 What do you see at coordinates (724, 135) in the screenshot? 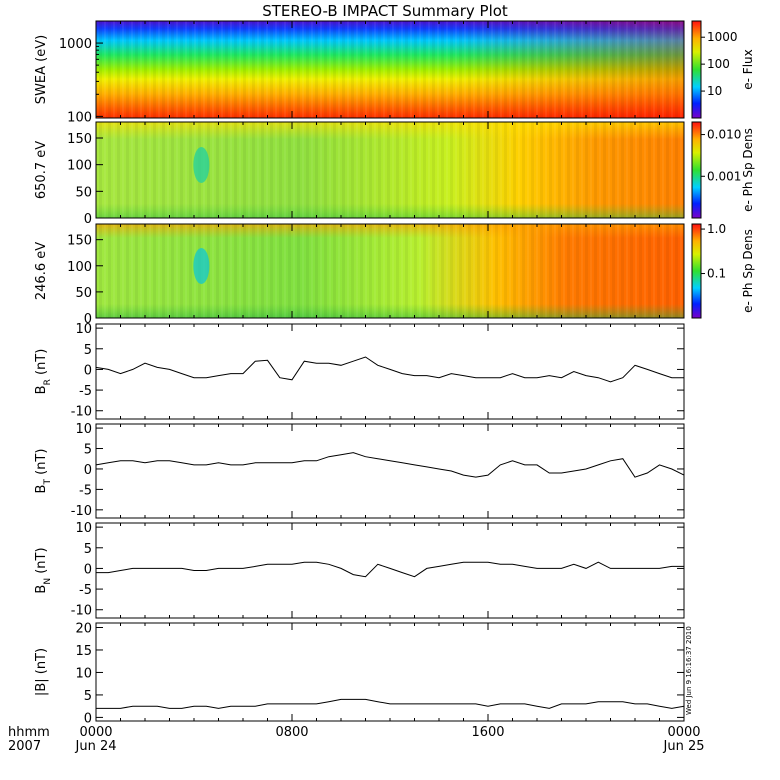
I see `colorbar-tick-label-1-0: 0.010` at bounding box center [724, 135].